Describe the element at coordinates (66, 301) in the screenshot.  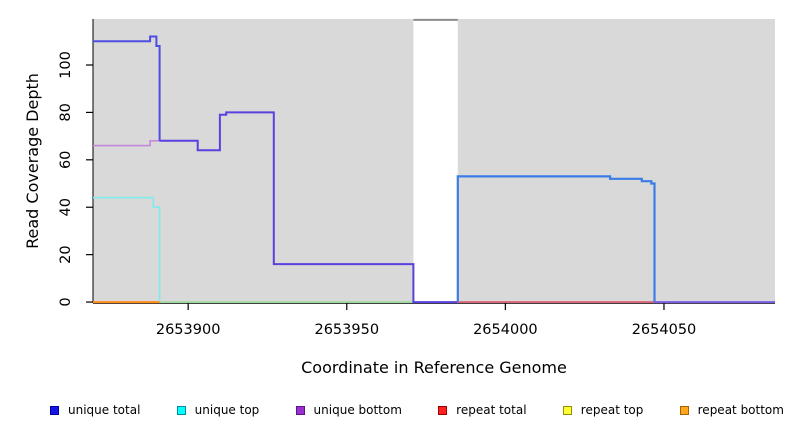
I see `y-tick-label: 0` at that location.